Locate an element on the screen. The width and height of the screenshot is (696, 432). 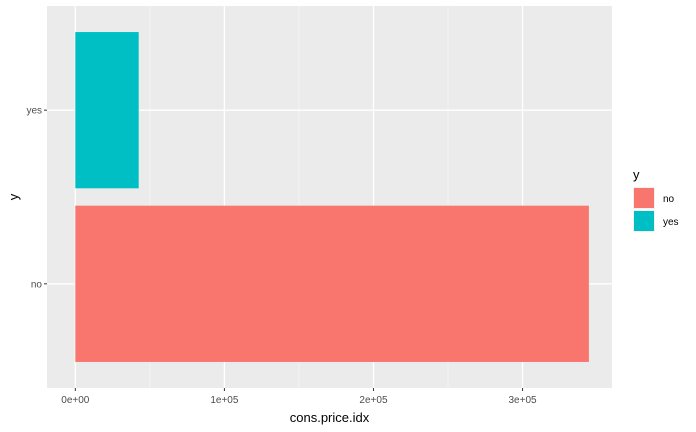
legend-label: yes is located at coordinates (671, 222).